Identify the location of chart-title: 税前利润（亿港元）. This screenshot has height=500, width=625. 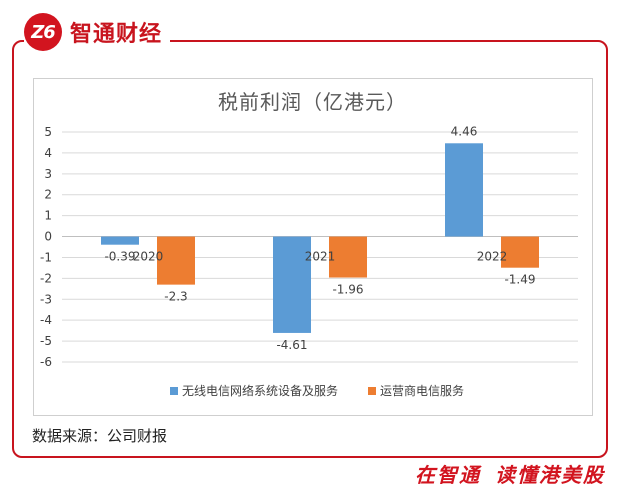
(312, 102).